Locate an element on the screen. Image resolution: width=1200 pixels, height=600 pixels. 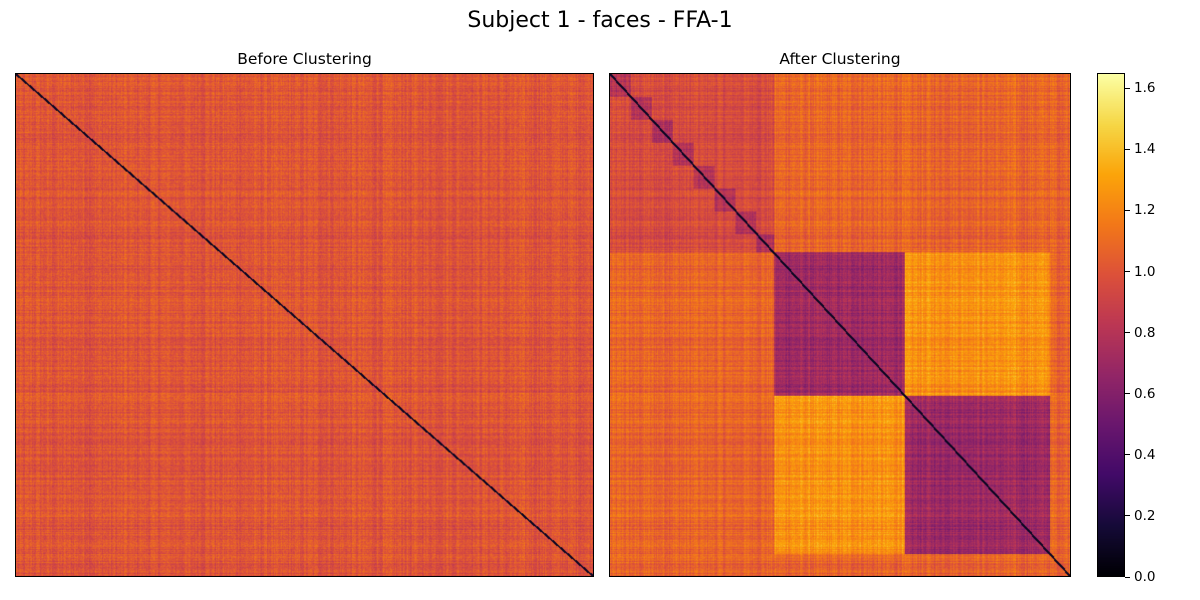
heatmap-after-title: After Clustering is located at coordinates (840, 59).